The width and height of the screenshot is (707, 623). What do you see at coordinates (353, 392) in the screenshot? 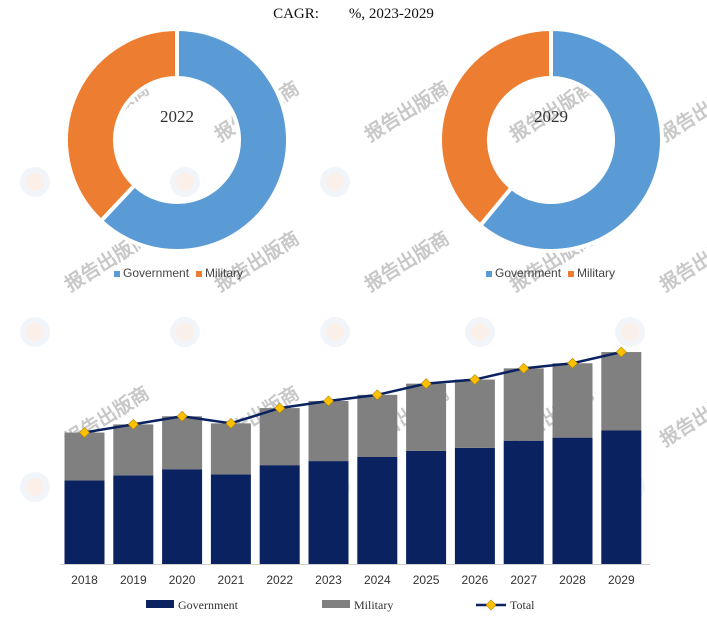
I see `total-line` at bounding box center [353, 392].